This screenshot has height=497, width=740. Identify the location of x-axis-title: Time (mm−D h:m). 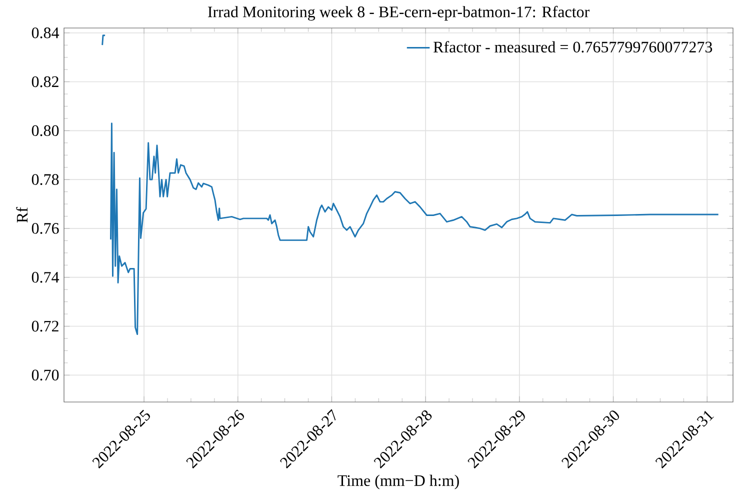
(398, 482).